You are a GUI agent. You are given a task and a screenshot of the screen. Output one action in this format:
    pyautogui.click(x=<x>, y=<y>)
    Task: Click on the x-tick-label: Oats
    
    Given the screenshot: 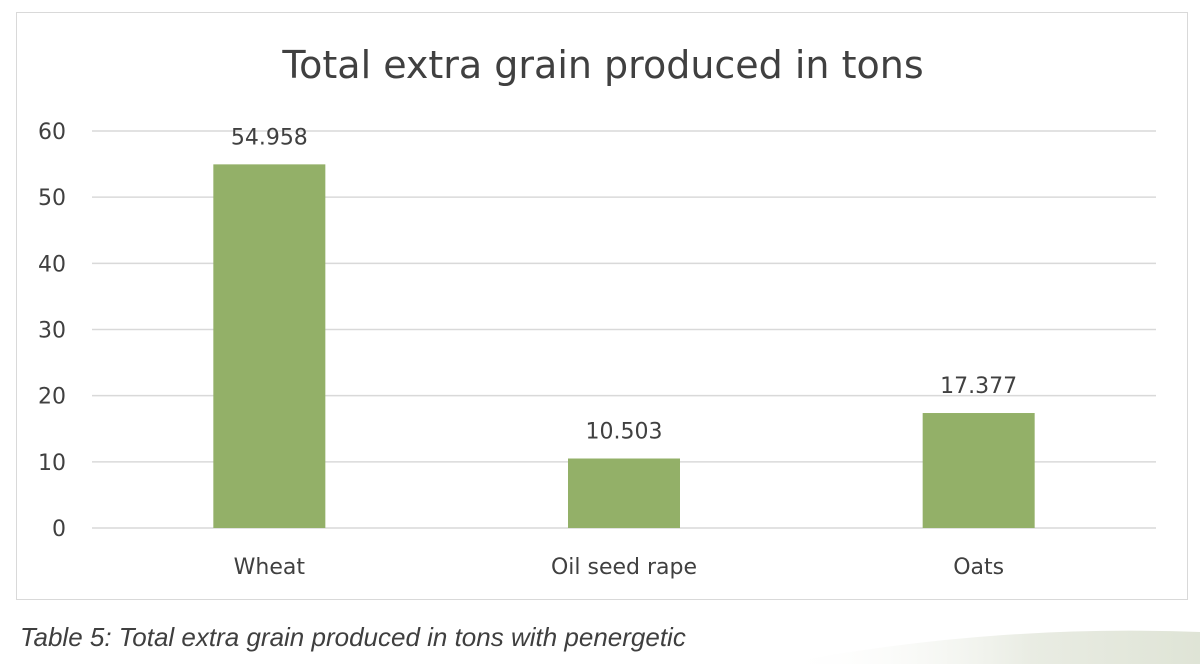 What is the action you would take?
    pyautogui.click(x=978, y=567)
    